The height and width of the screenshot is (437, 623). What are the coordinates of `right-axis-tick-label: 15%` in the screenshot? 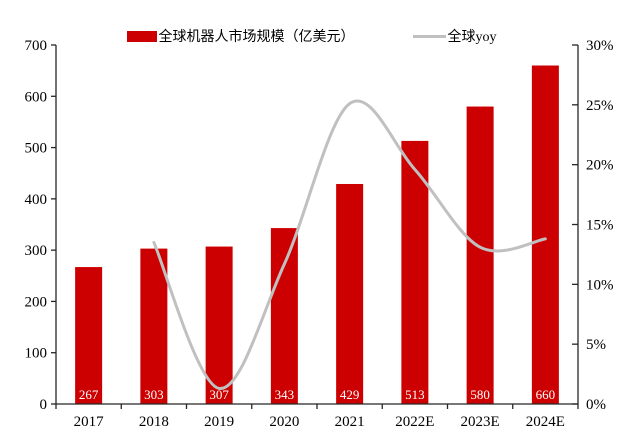 It's located at (600, 226).